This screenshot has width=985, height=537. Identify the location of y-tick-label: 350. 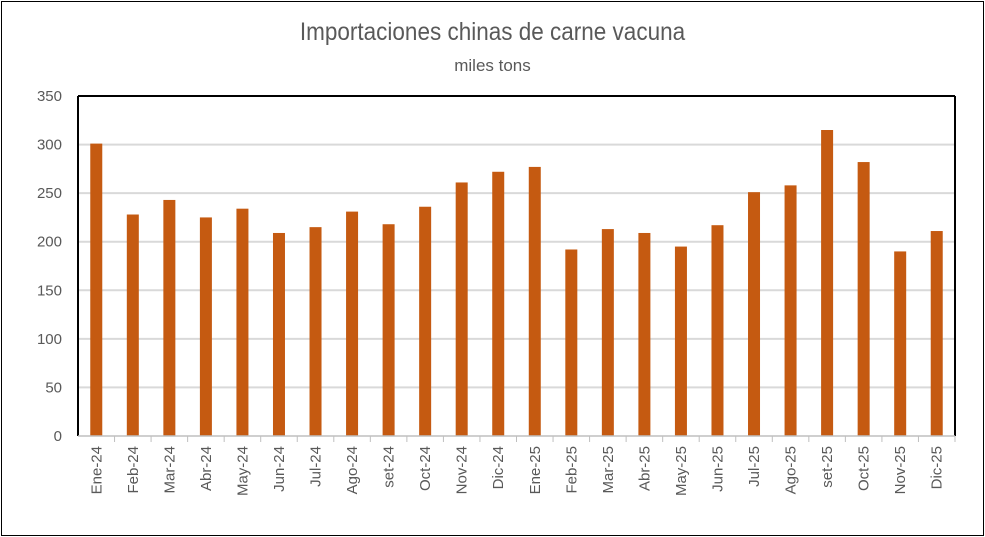
(49, 96).